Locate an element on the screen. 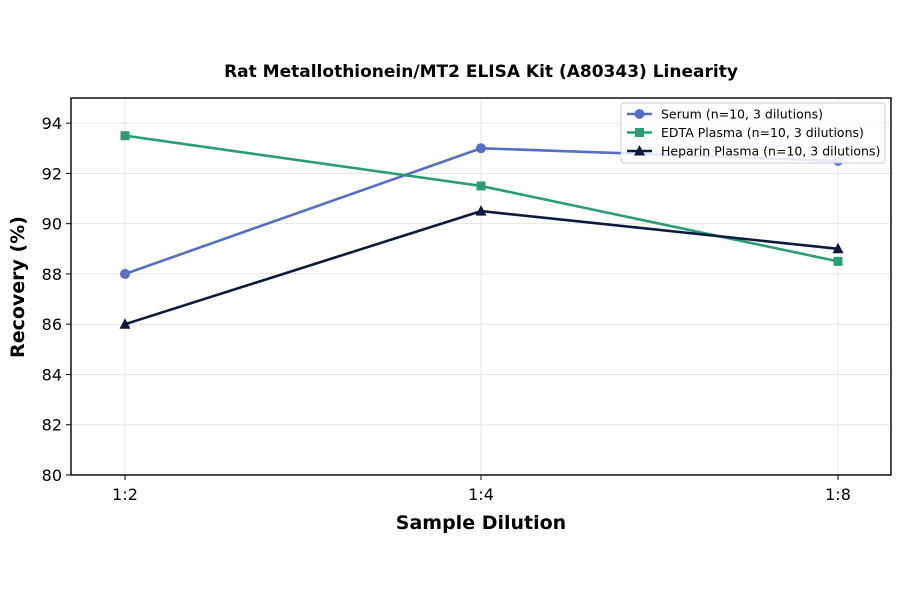  legend-box is located at coordinates (753, 133).